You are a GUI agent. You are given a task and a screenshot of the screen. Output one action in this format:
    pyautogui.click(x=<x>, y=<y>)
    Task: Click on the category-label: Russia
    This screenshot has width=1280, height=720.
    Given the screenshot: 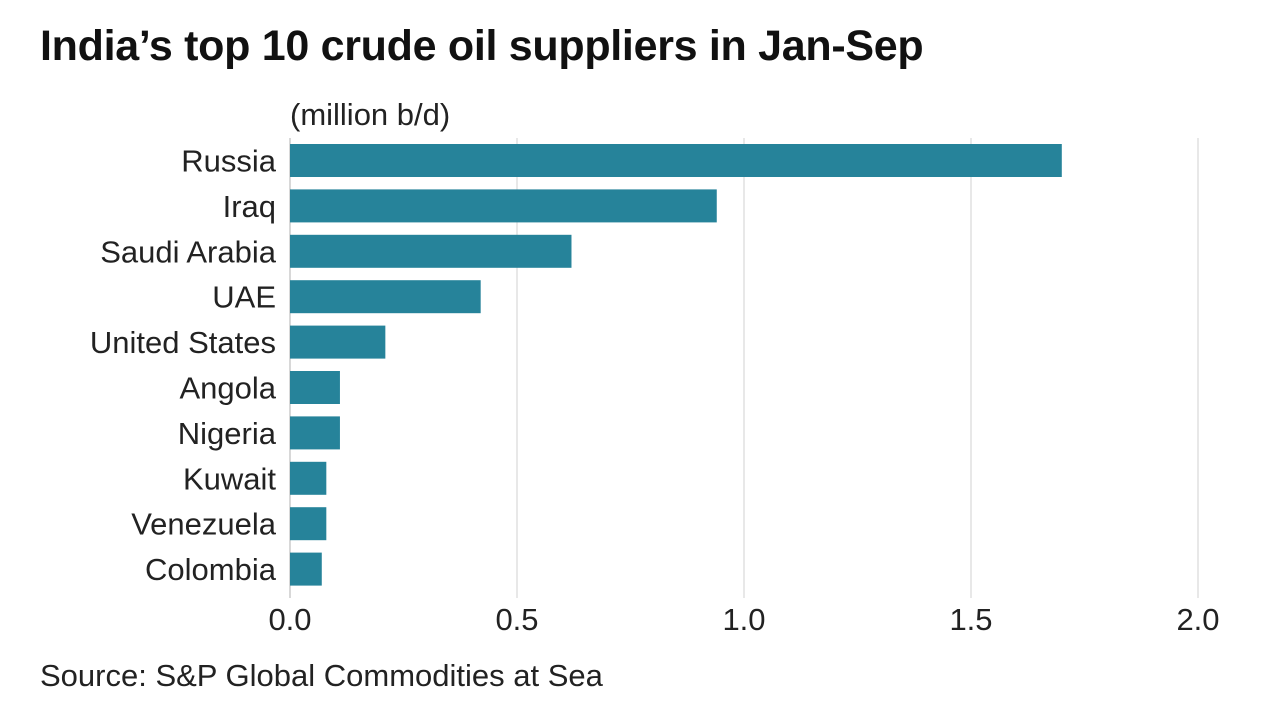 What is the action you would take?
    pyautogui.click(x=229, y=161)
    